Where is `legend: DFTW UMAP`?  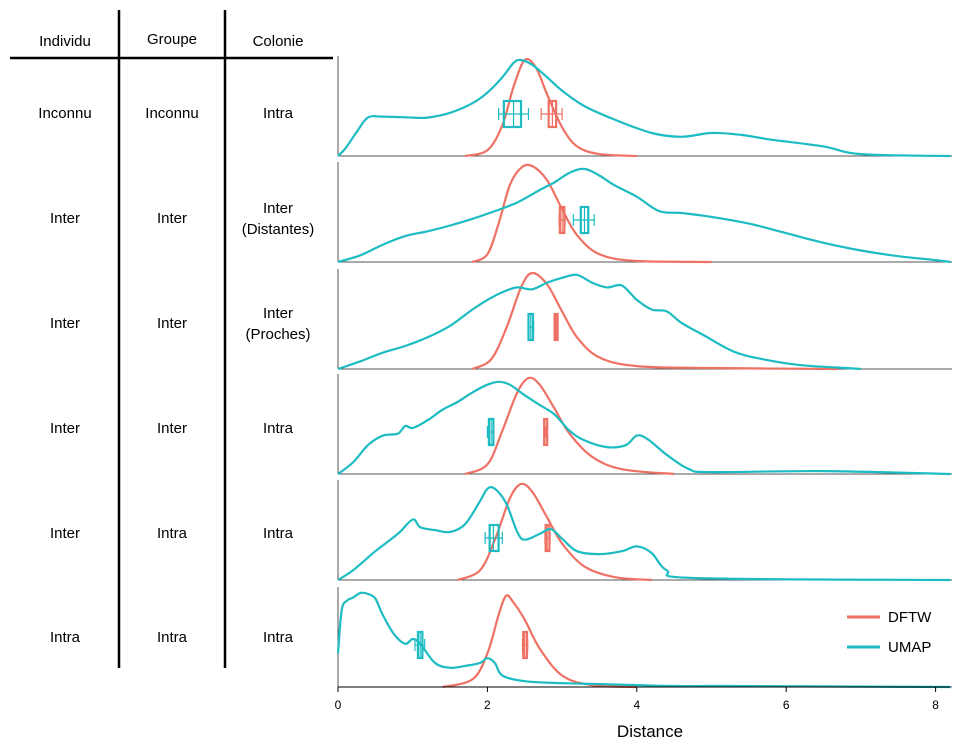 legend: DFTW UMAP is located at coordinates (889, 632).